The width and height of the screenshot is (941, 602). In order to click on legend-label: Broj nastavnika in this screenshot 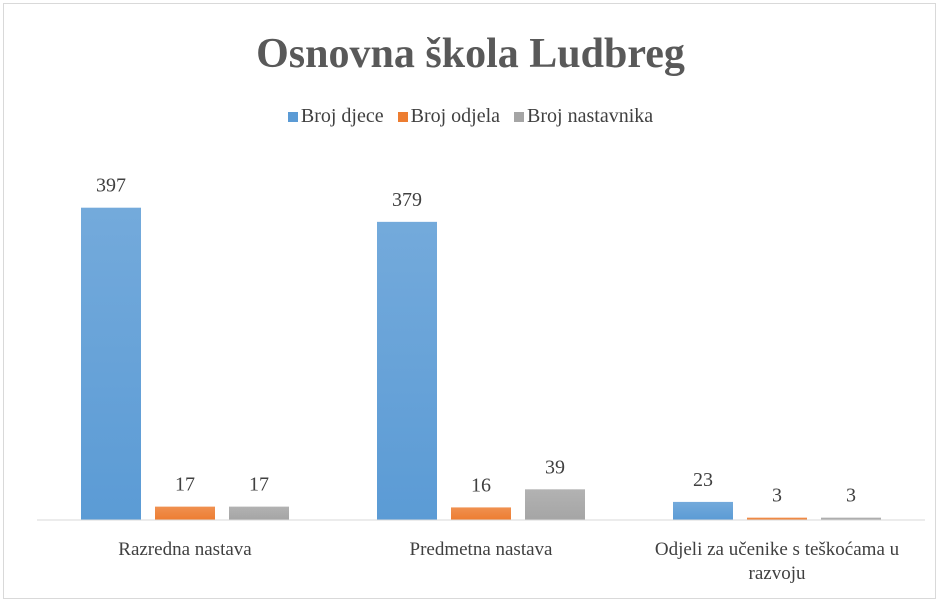, I will do `click(590, 116)`.